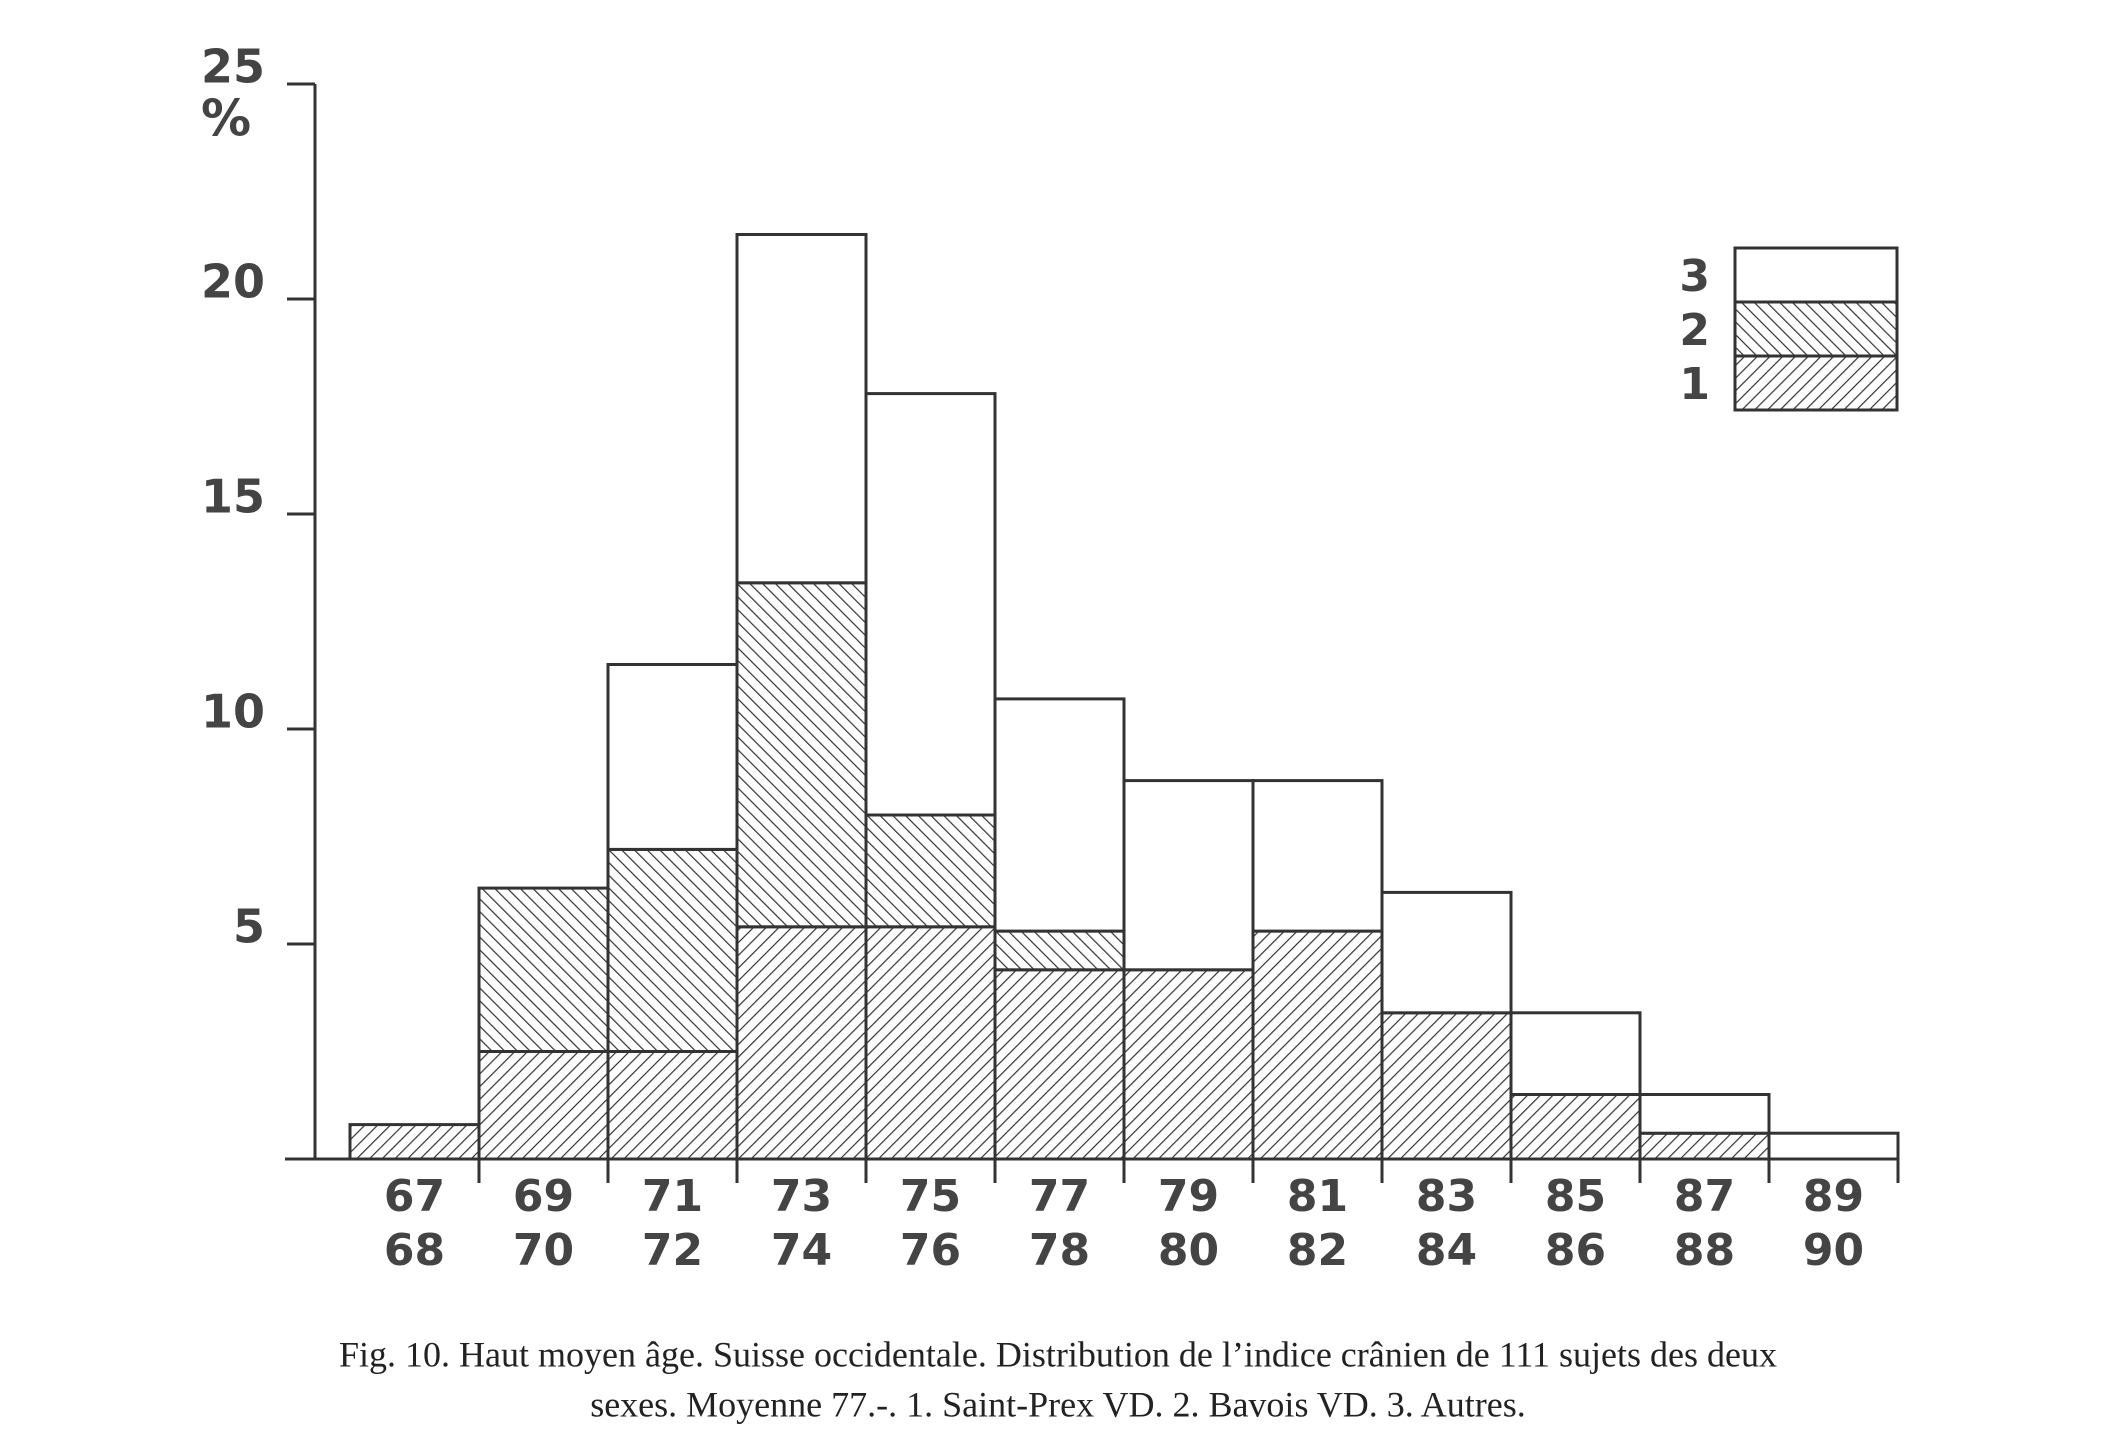 The height and width of the screenshot is (1441, 2115). What do you see at coordinates (1575, 1196) in the screenshot?
I see `x-tick-label: 85` at bounding box center [1575, 1196].